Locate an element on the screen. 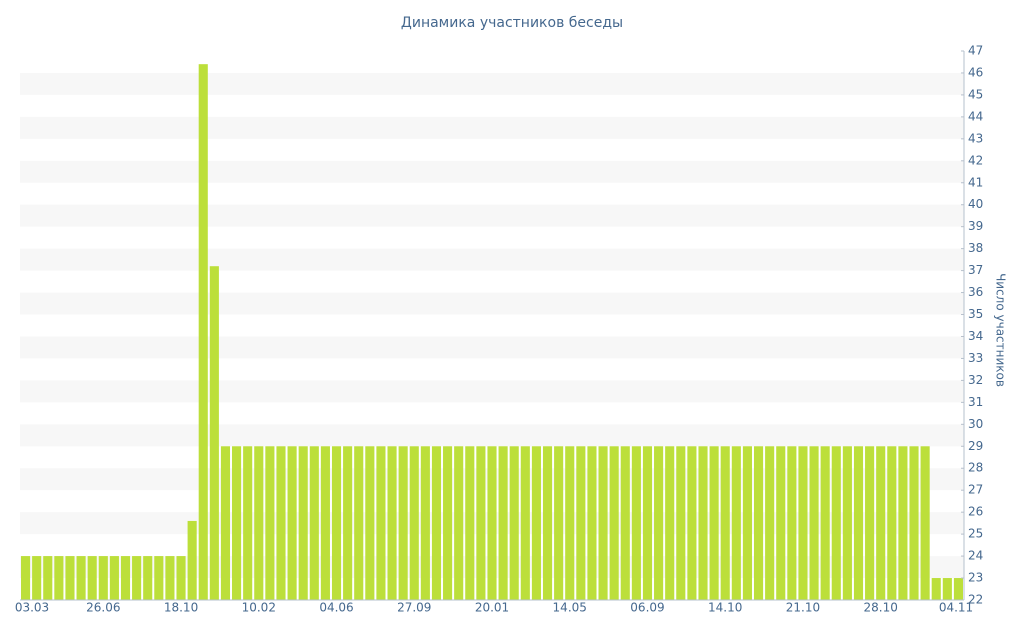 This screenshot has width=1024, height=640. y-tick-label: 32 is located at coordinates (975, 380).